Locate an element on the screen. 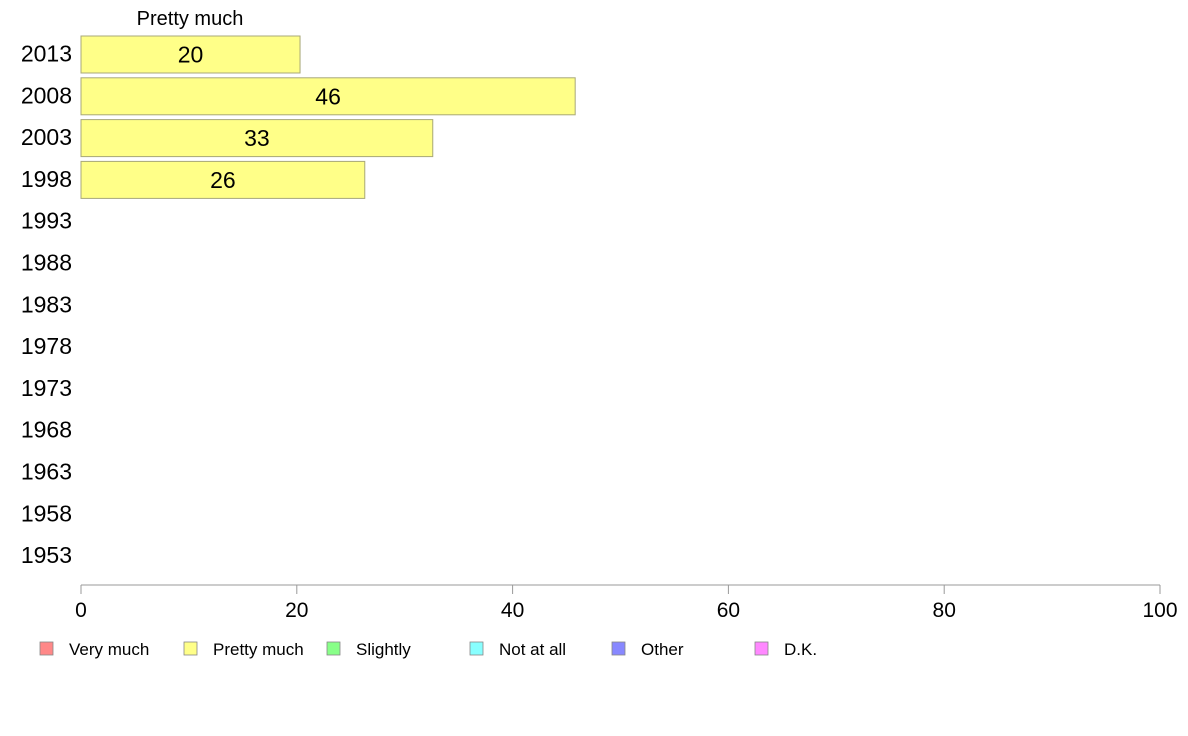  chart-title: Pretty much is located at coordinates (190, 19).